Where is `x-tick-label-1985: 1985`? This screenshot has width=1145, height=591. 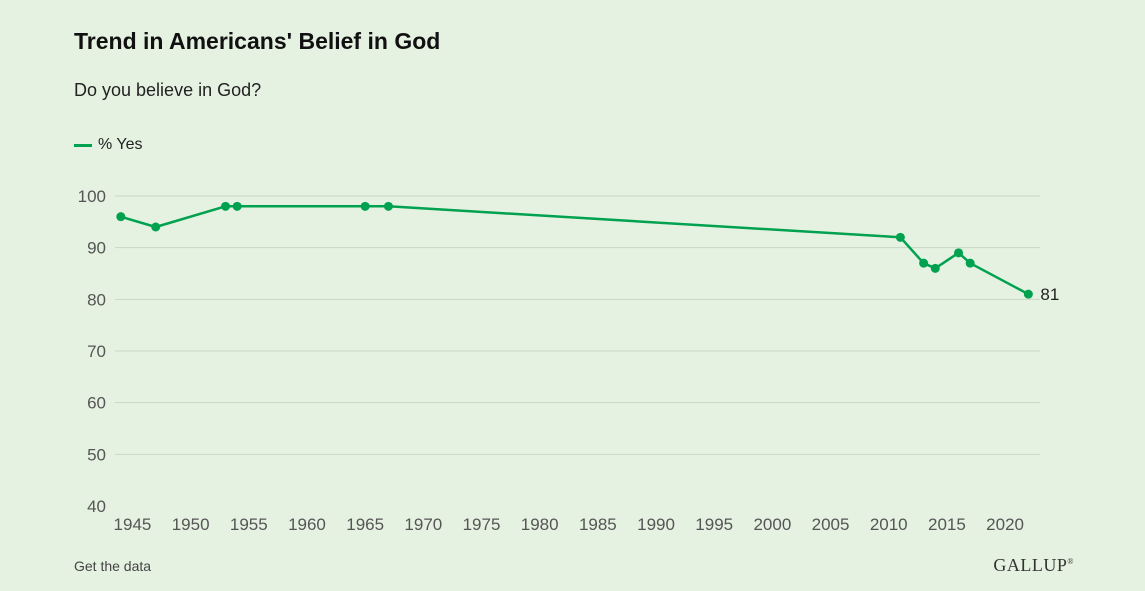 x-tick-label-1985: 1985 is located at coordinates (598, 524).